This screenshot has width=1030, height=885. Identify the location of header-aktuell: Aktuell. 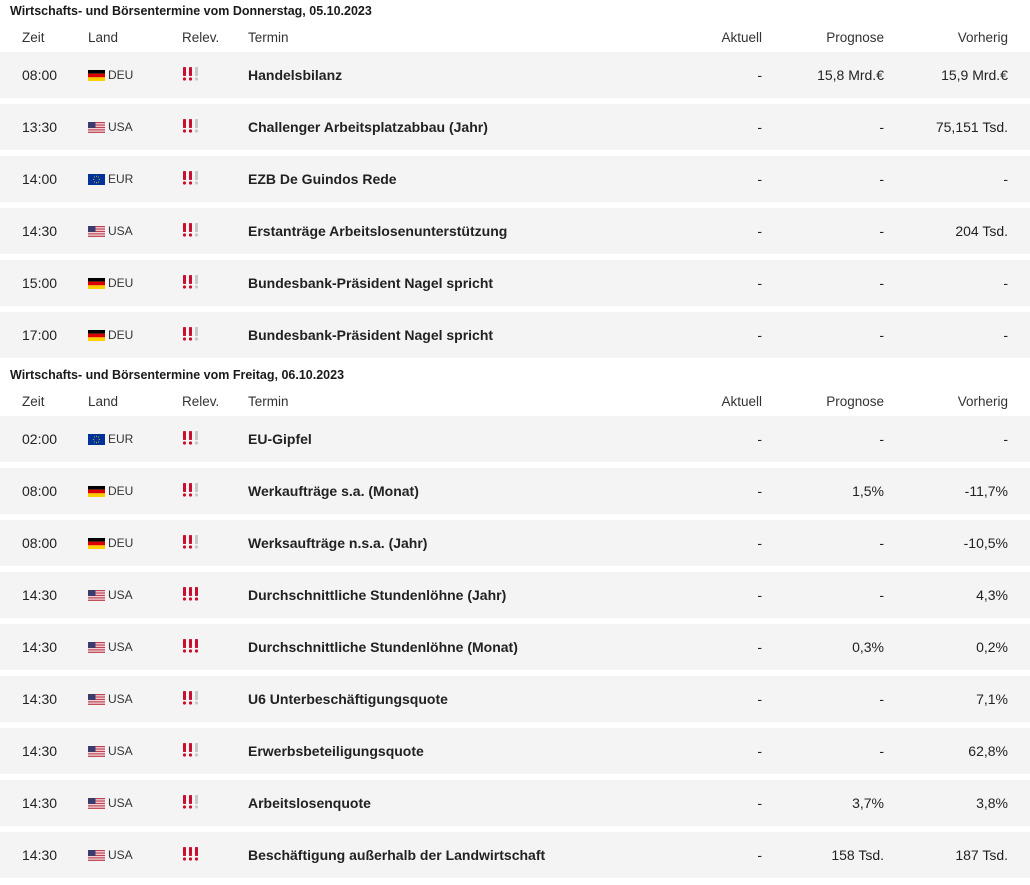
(741, 401).